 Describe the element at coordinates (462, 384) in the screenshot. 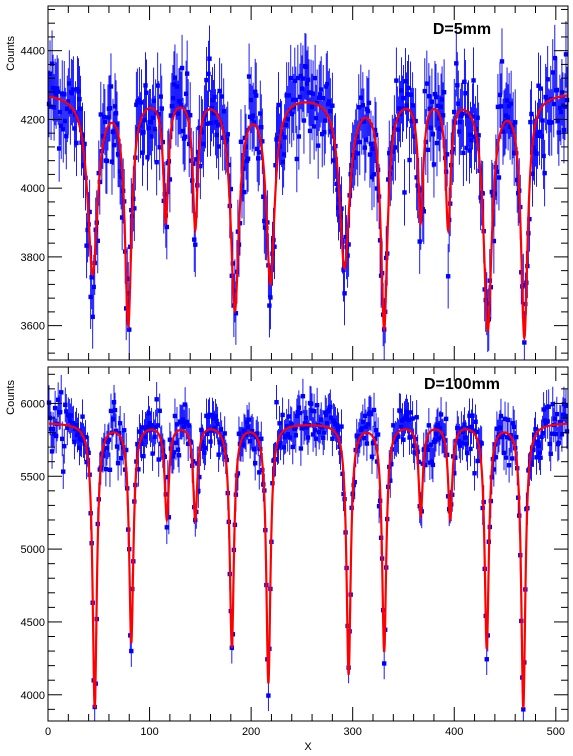

I see `panel-d100mm-title: D=100mm` at that location.